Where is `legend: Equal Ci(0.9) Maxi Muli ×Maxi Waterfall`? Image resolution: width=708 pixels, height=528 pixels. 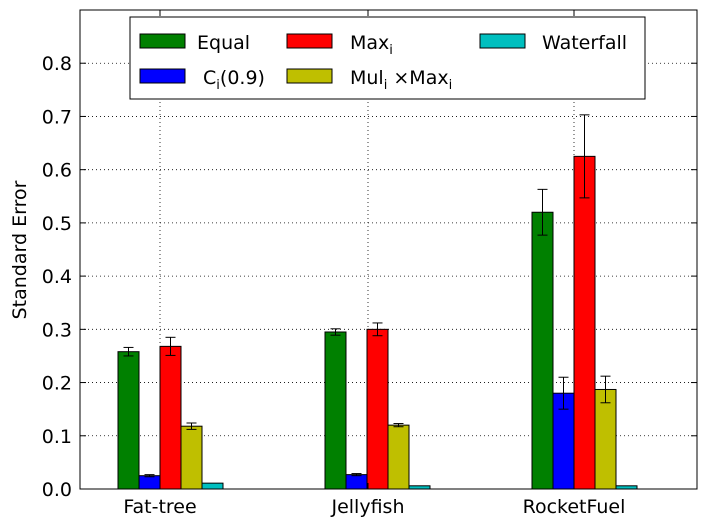 legend: Equal Ci(0.9) Maxi Muli ×Maxi Waterfall is located at coordinates (387, 58).